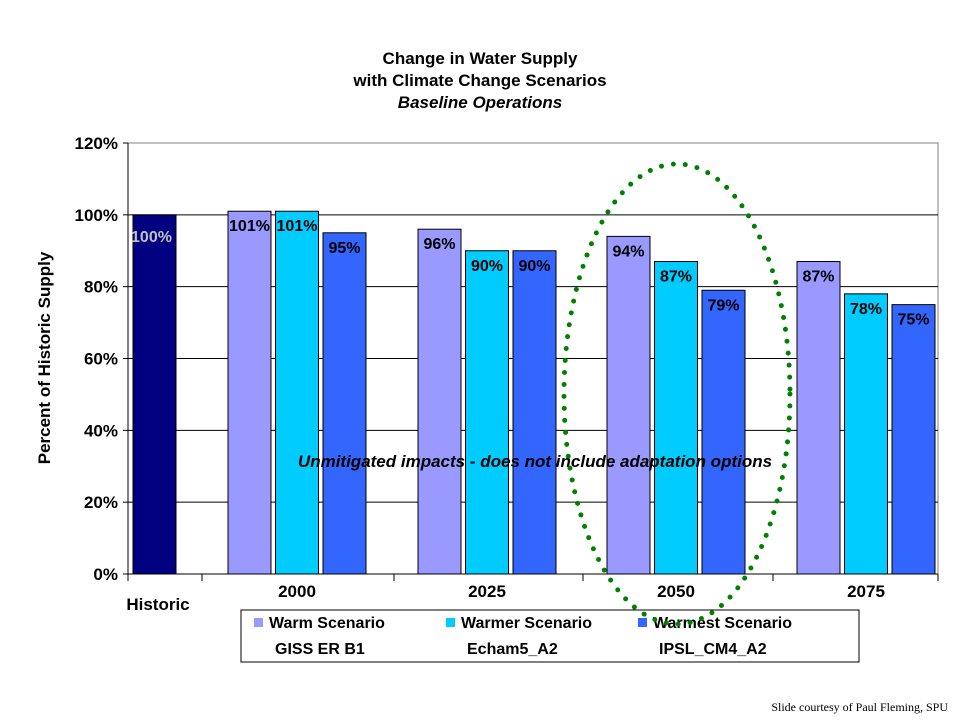 This screenshot has width=960, height=720. What do you see at coordinates (154, 394) in the screenshot?
I see `historic-bar` at bounding box center [154, 394].